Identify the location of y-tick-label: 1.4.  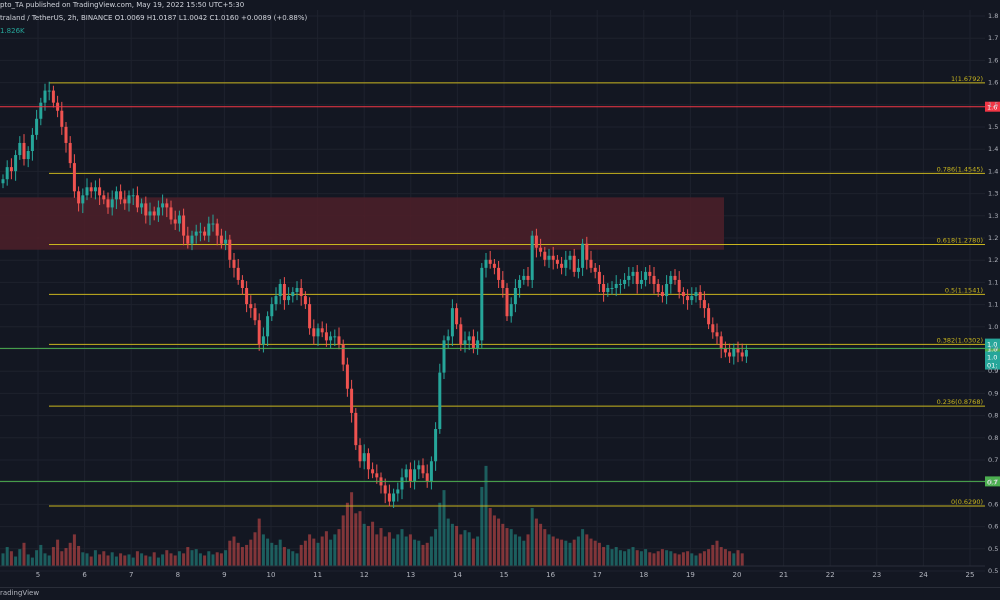
(993, 149).